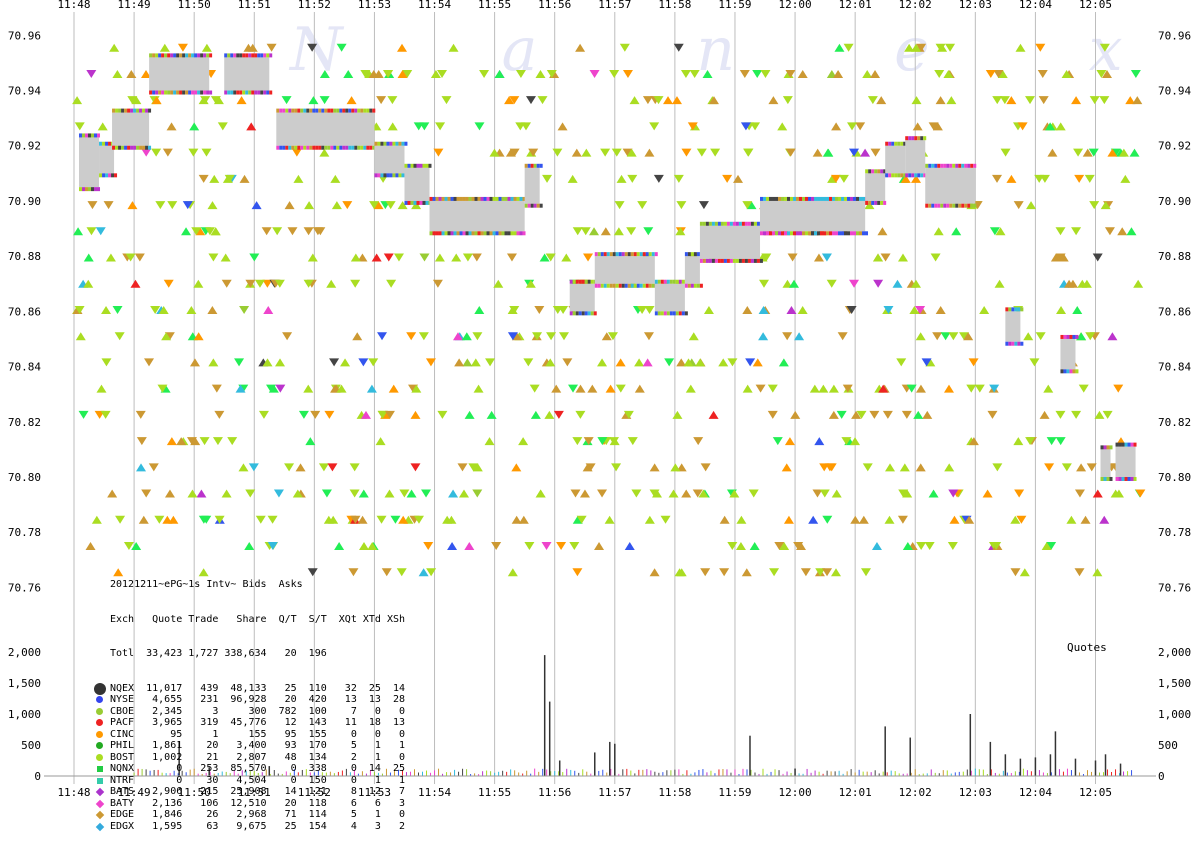  I want to click on x-tick-label-bottom: 11:50, so click(194, 792).